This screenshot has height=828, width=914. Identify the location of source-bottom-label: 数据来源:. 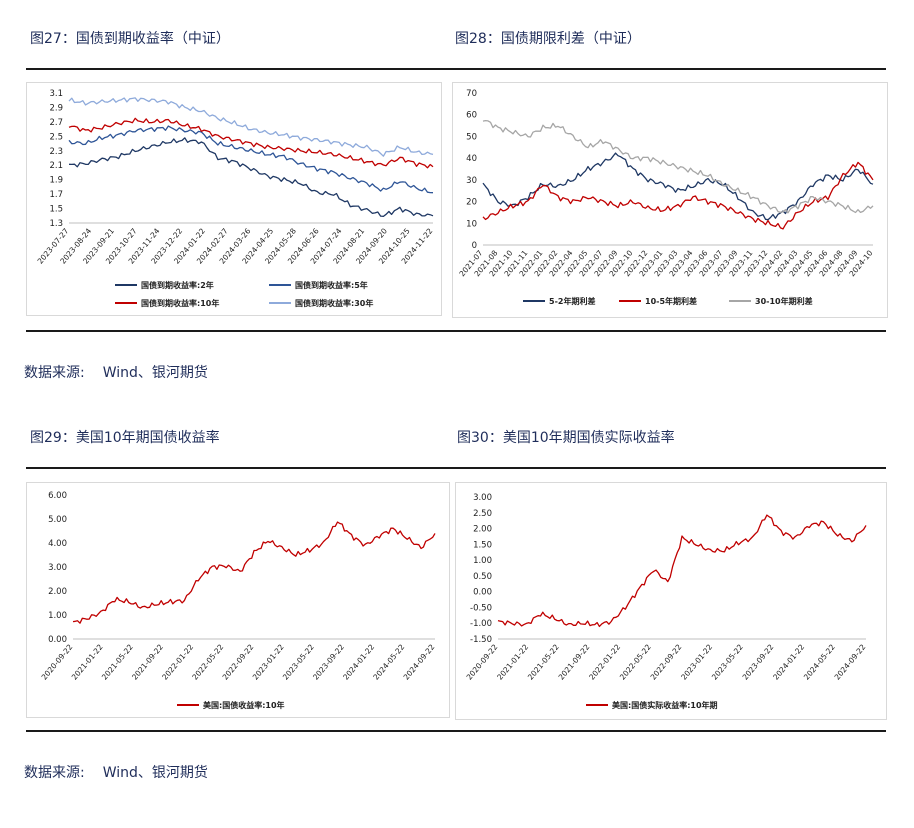
(54, 773).